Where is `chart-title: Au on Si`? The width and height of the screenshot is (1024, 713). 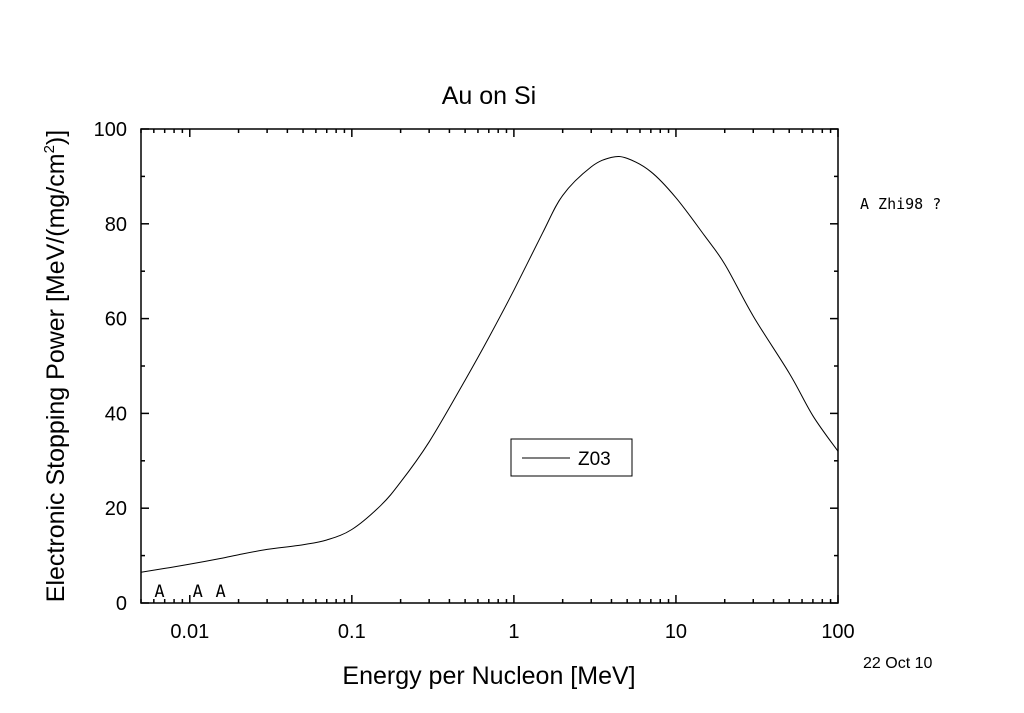 chart-title: Au on Si is located at coordinates (489, 96).